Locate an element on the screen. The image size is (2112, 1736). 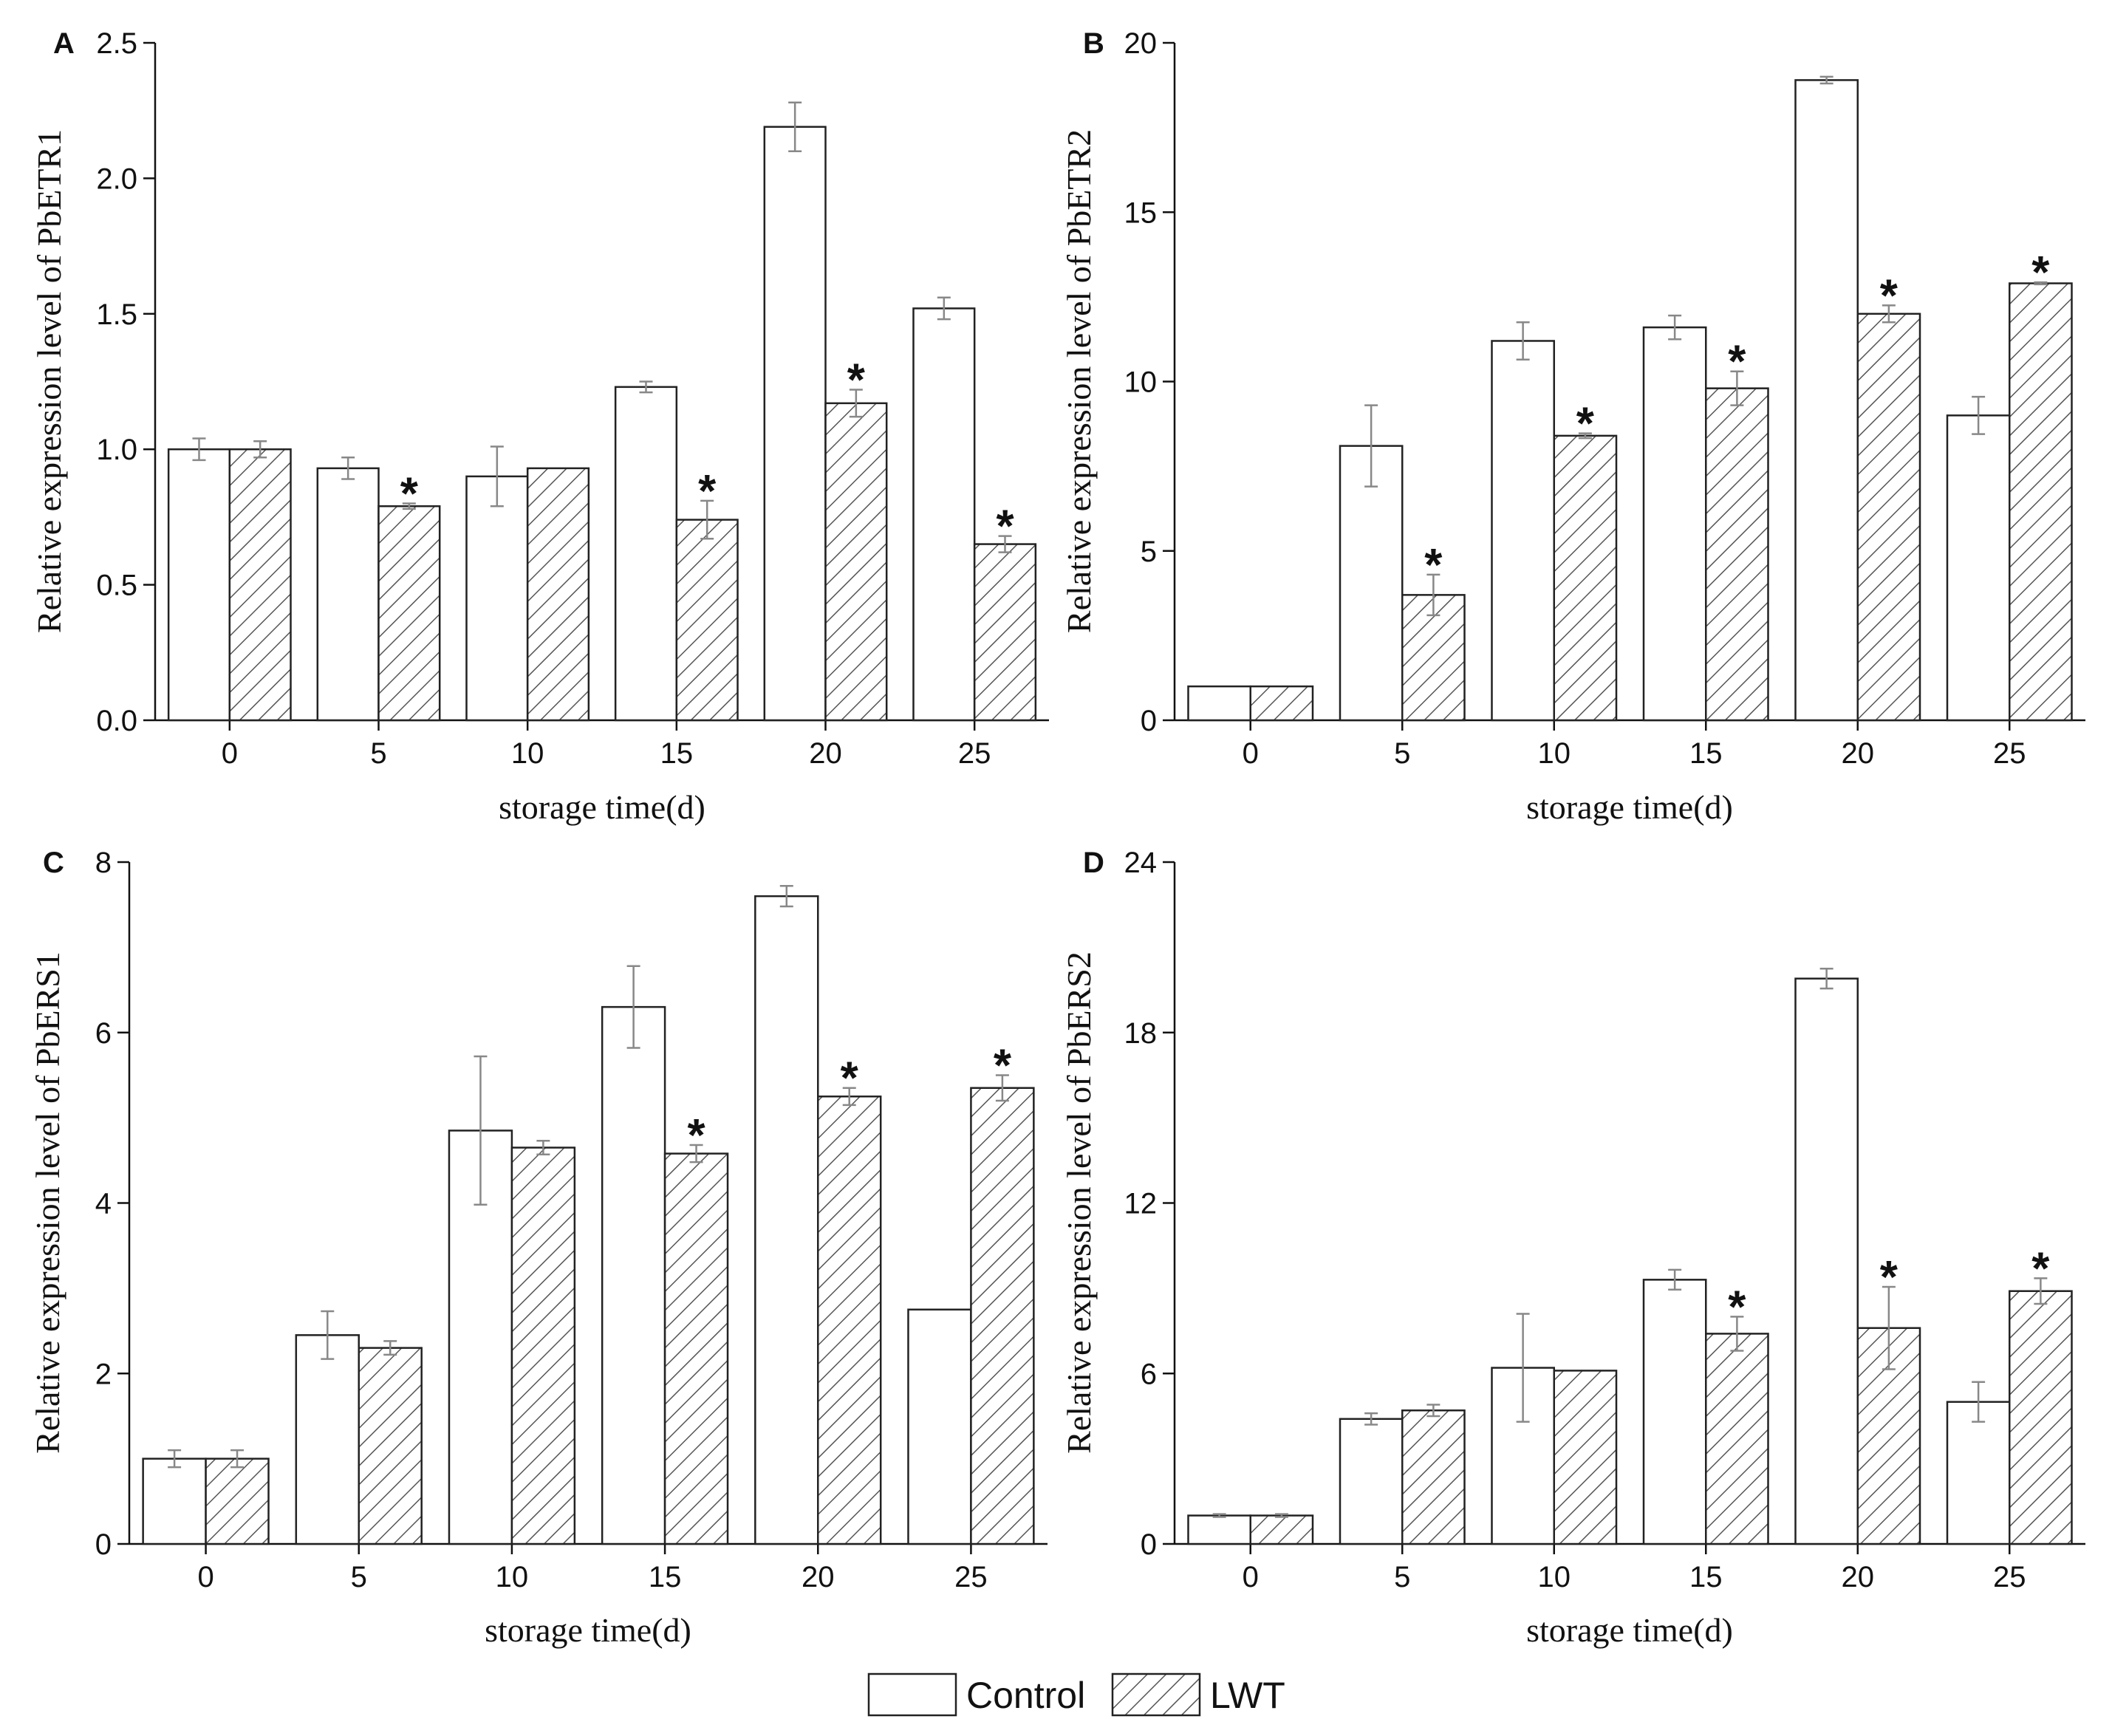
y-tick-label: 2 is located at coordinates (103, 1374).